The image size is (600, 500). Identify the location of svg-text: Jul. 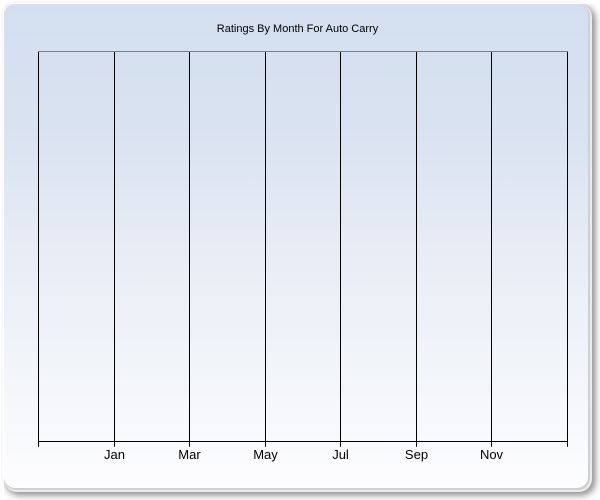
(340, 454).